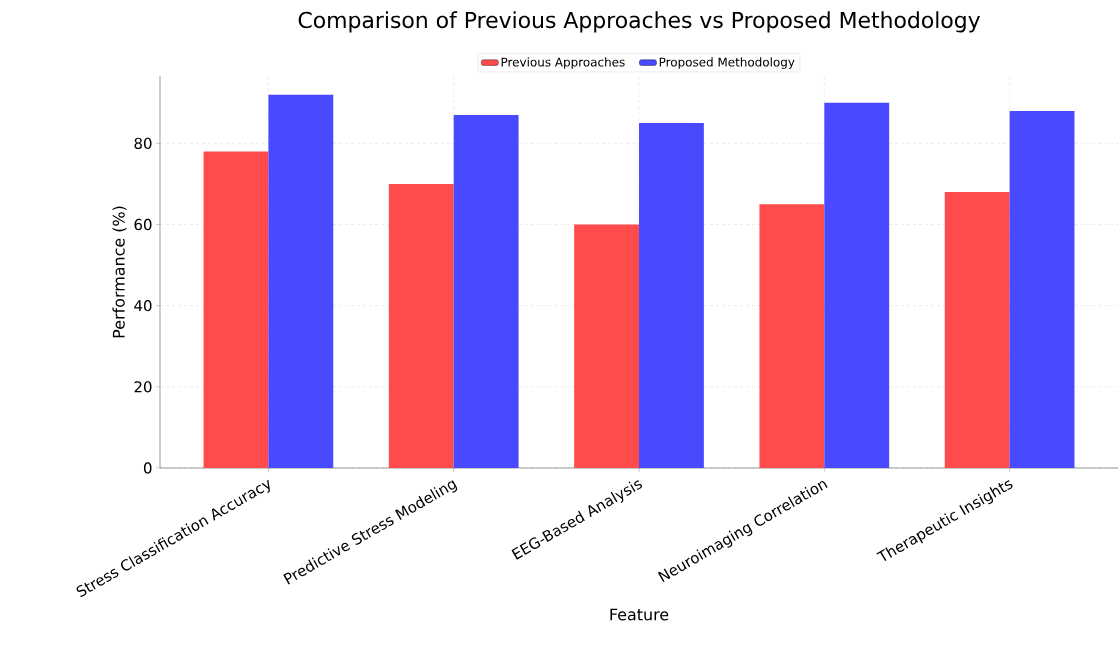 The width and height of the screenshot is (1120, 656). I want to click on y-axis-title: Performance (%), so click(119, 272).